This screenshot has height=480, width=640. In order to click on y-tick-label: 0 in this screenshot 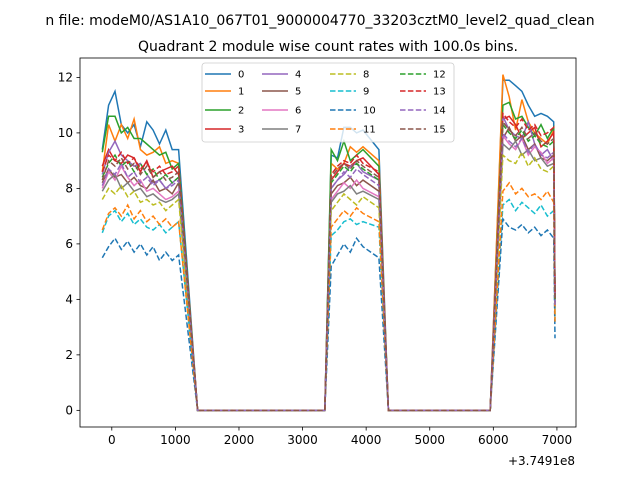, I will do `click(69, 411)`.